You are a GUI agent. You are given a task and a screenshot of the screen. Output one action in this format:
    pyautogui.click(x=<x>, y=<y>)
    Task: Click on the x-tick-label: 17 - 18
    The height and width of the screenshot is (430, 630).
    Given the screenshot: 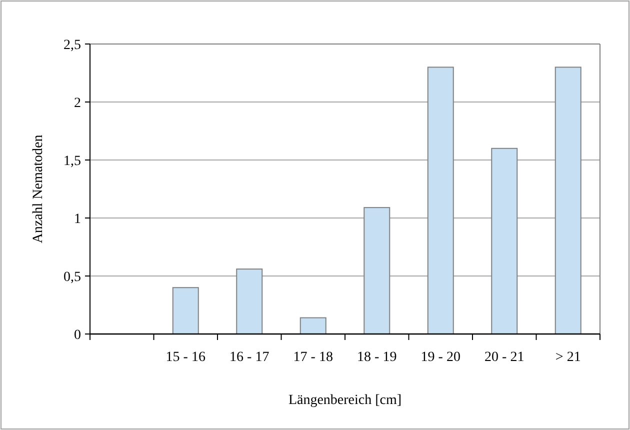 What is the action you would take?
    pyautogui.click(x=313, y=357)
    